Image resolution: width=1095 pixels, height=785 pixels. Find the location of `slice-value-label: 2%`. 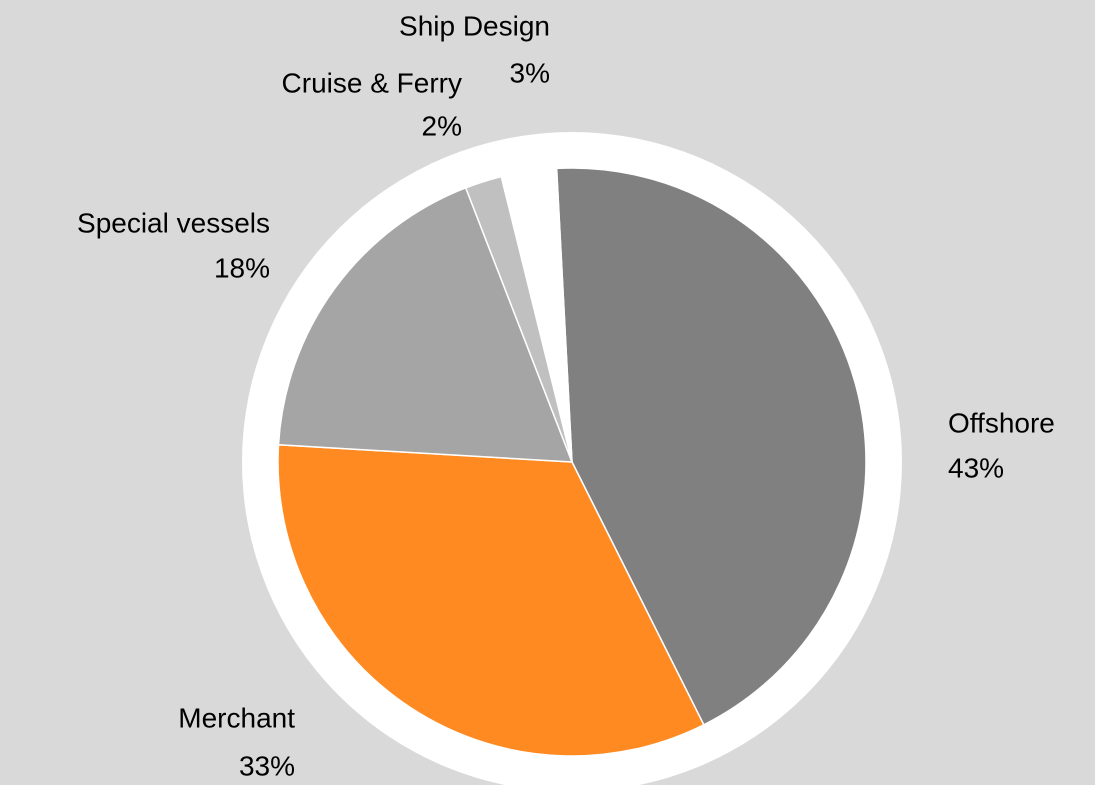

slice-value-label: 2% is located at coordinates (442, 125).